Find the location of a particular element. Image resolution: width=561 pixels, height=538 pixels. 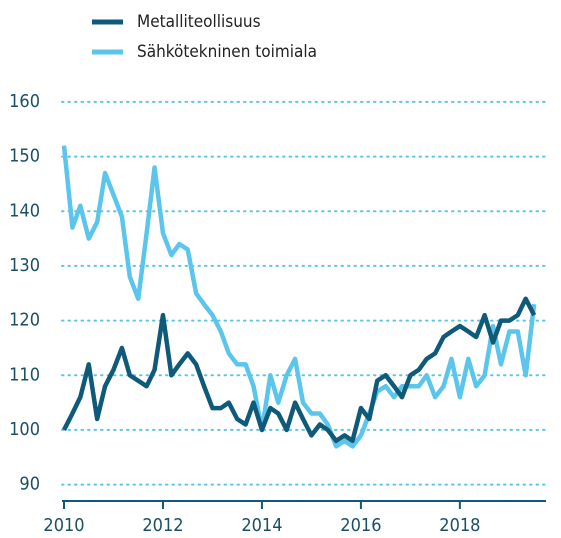

y-tick-label: 120 is located at coordinates (24, 320).